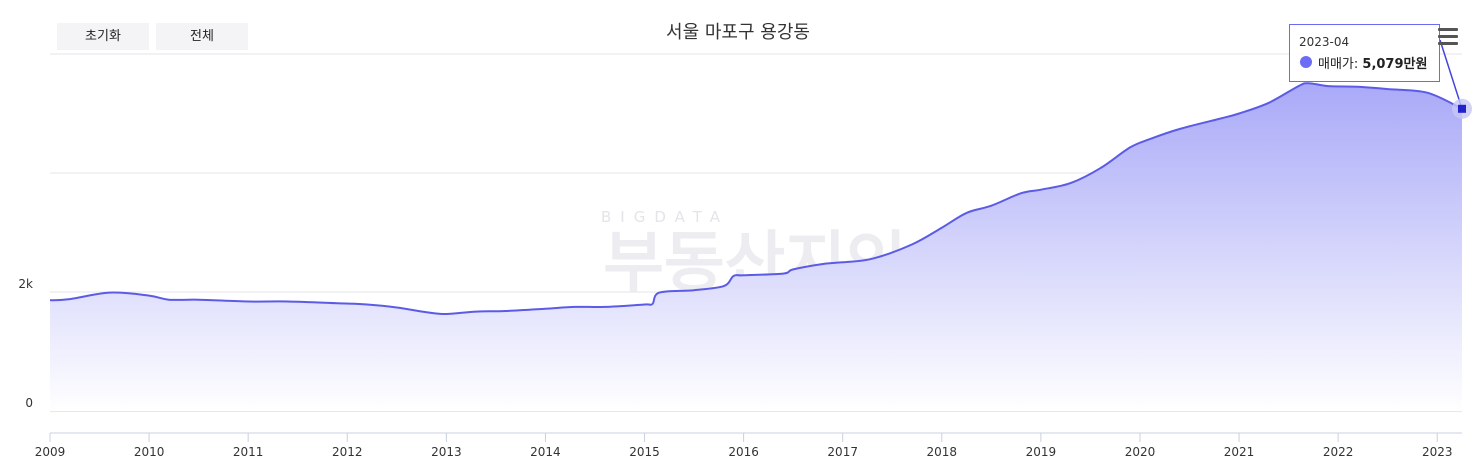  What do you see at coordinates (29, 403) in the screenshot?
I see `y-tick-label: 0` at bounding box center [29, 403].